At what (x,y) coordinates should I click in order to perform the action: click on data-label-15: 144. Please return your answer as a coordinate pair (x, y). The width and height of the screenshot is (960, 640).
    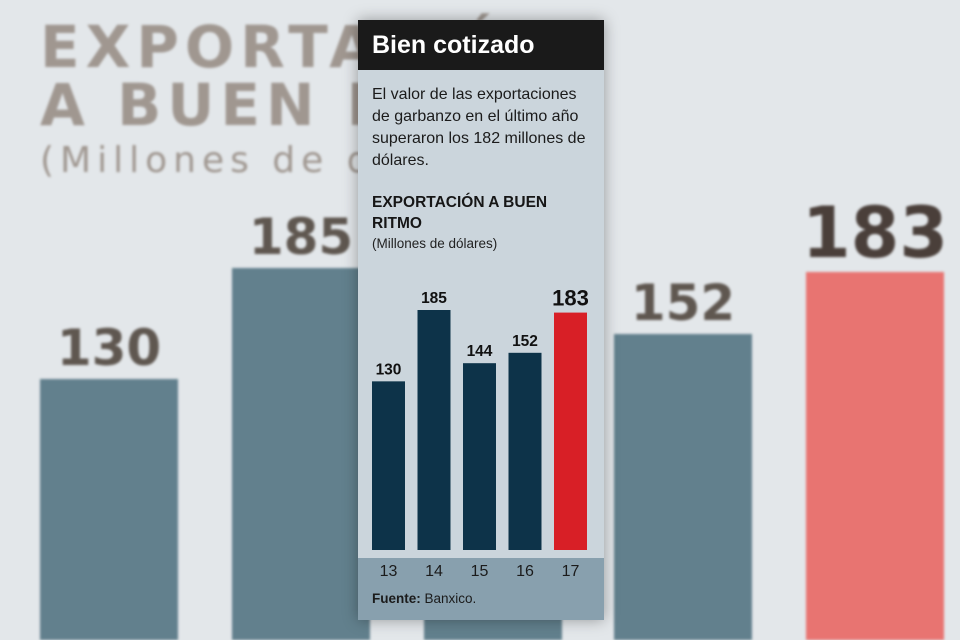
    Looking at the image, I should click on (480, 351).